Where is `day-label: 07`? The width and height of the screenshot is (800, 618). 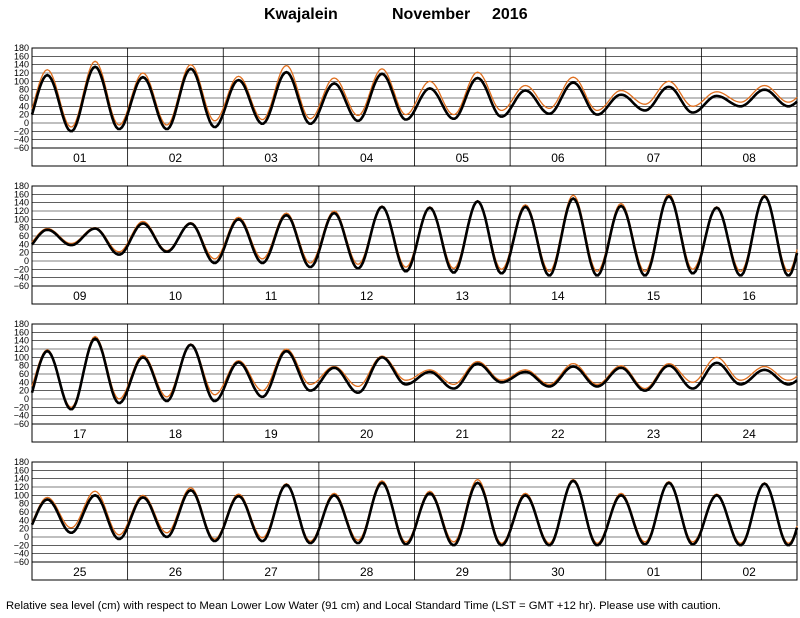 day-label: 07 is located at coordinates (654, 158).